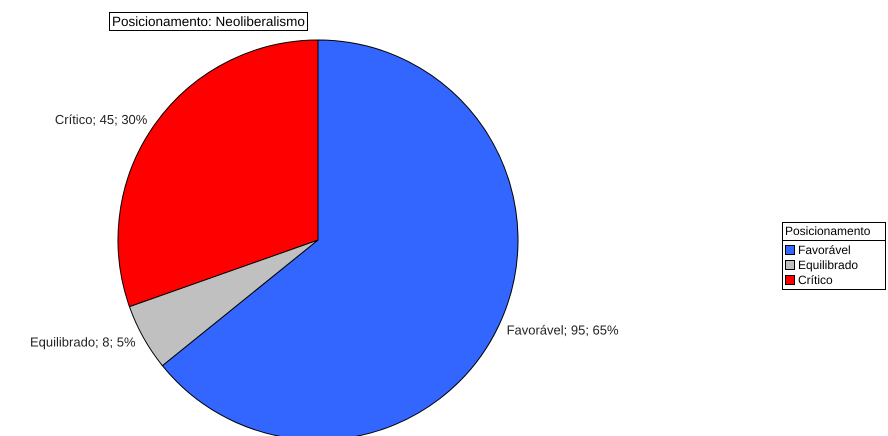  I want to click on data-label: Crítico; 45; 30%, so click(101, 119).